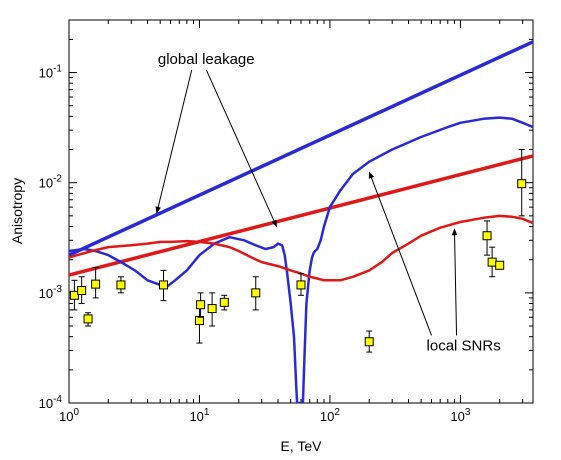 This screenshot has height=460, width=561. I want to click on x-axis-title: E, TeV, so click(302, 446).